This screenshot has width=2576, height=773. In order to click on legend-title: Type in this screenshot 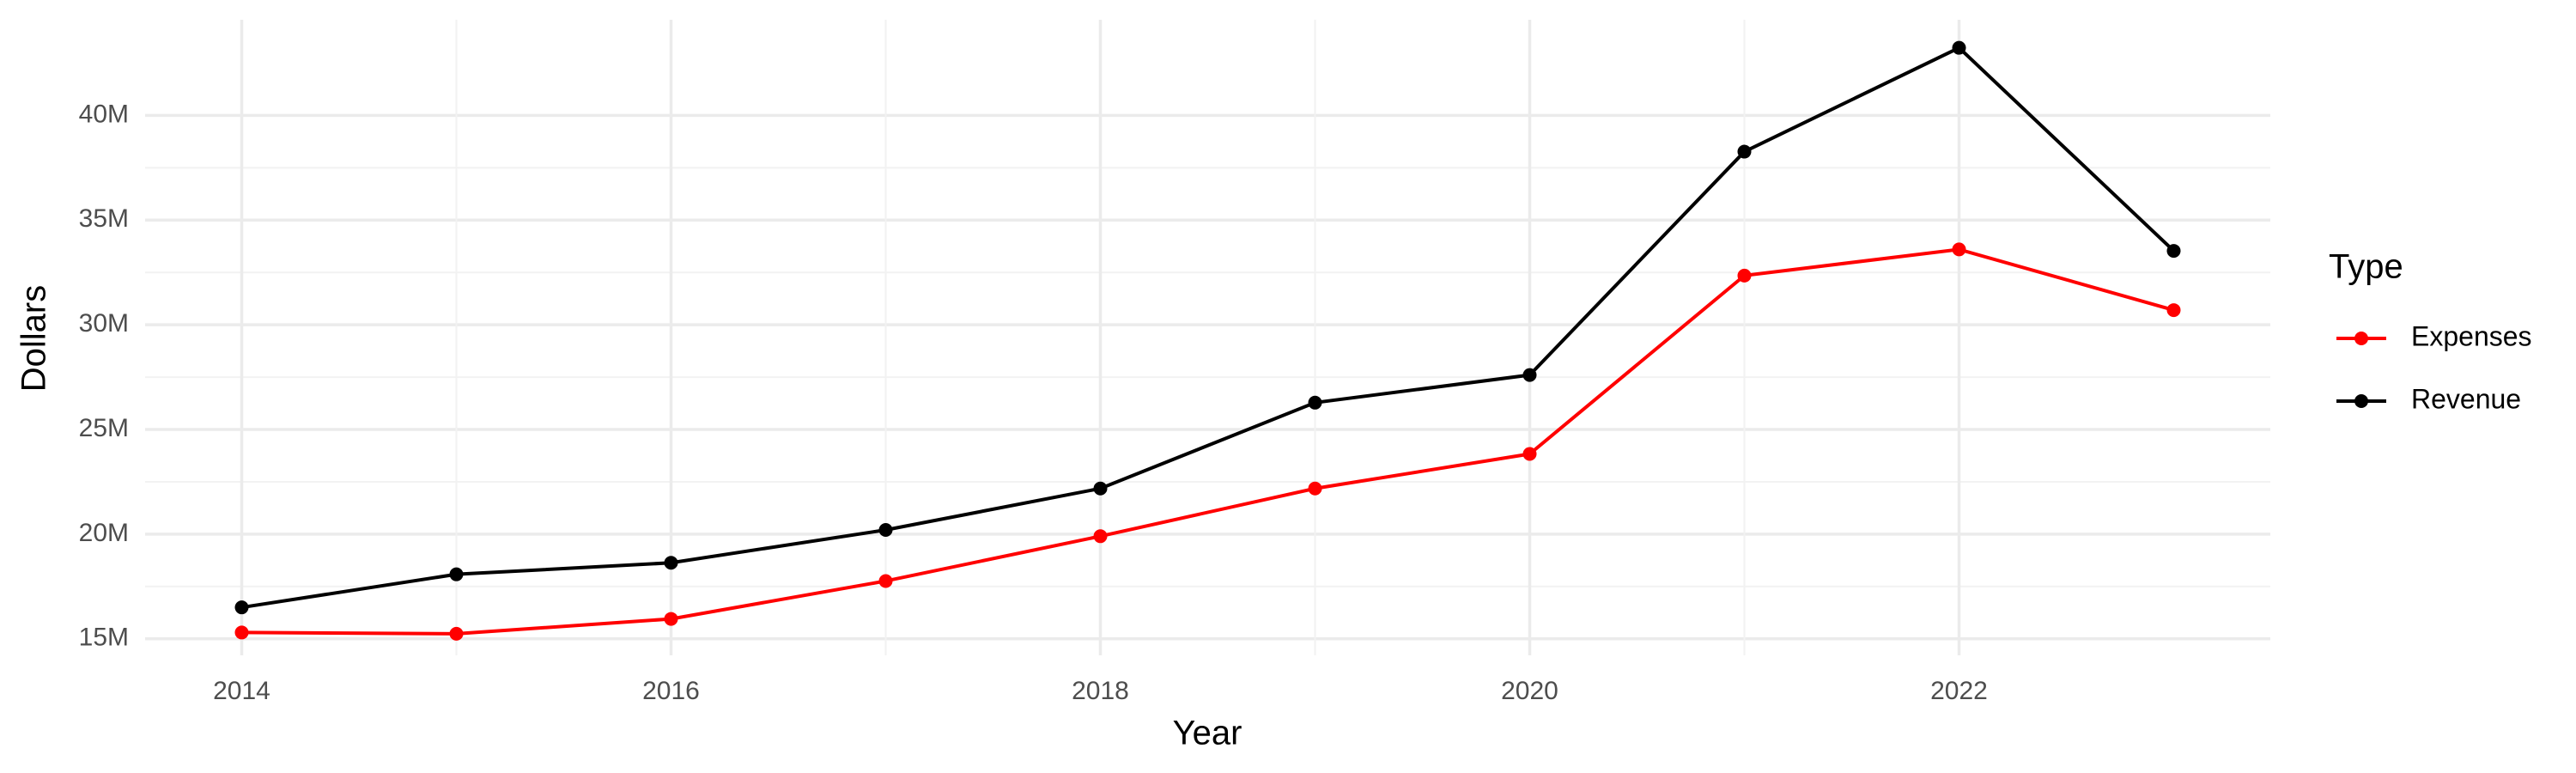, I will do `click(2366, 267)`.